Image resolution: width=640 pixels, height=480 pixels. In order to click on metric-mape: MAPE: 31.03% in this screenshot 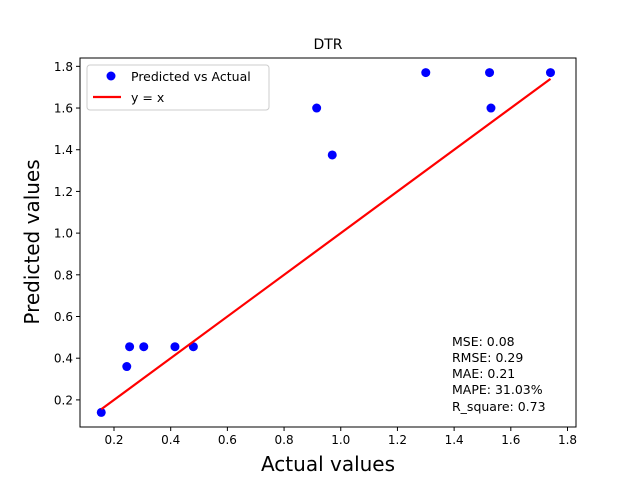, I will do `click(497, 389)`.